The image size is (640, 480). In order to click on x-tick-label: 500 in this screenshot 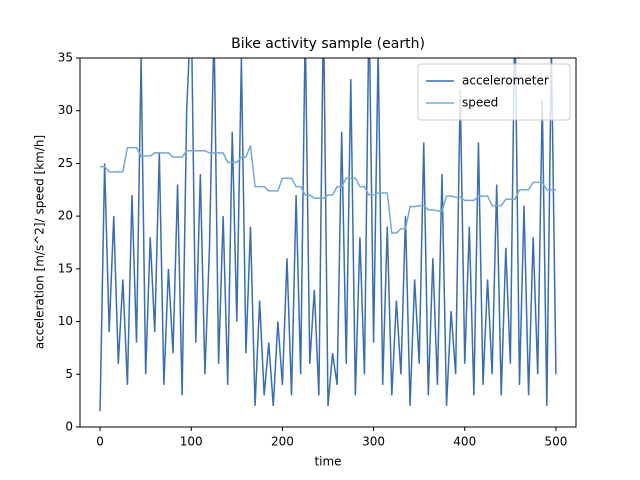, I will do `click(555, 442)`.